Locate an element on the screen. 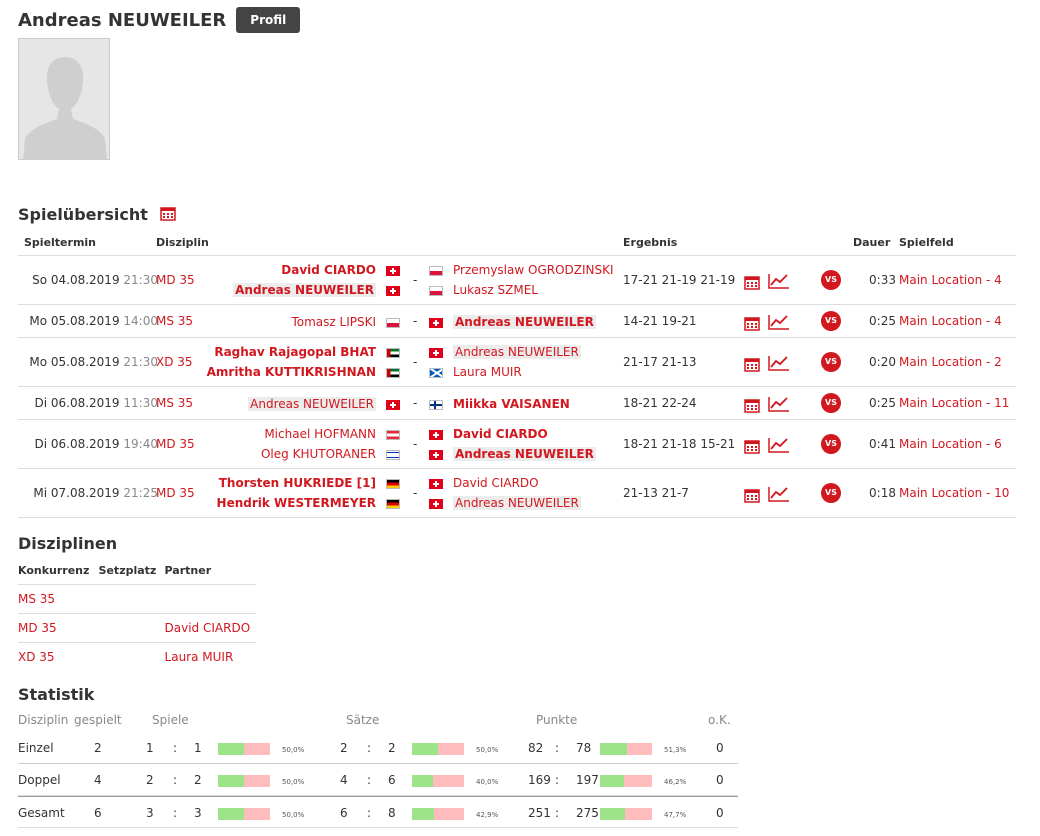 This screenshot has height=836, width=1040. match-court-link: Main Location - 11 is located at coordinates (954, 402).